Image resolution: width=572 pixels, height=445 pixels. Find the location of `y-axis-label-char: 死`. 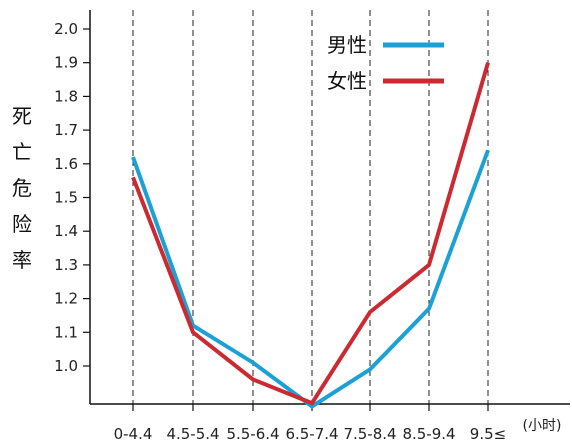

y-axis-label-char: 死 is located at coordinates (22, 116).